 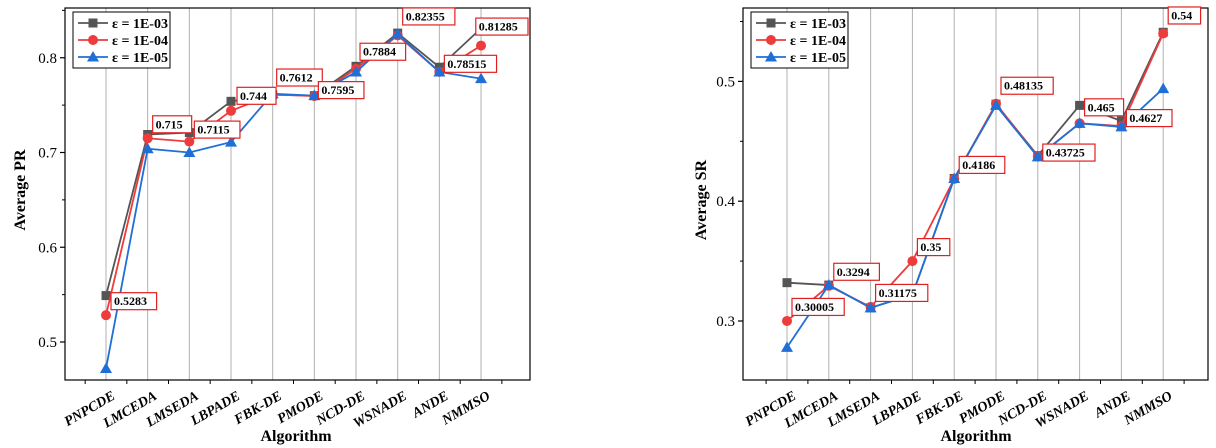 I want to click on y-axis-title: Average SR, so click(x=701, y=199).